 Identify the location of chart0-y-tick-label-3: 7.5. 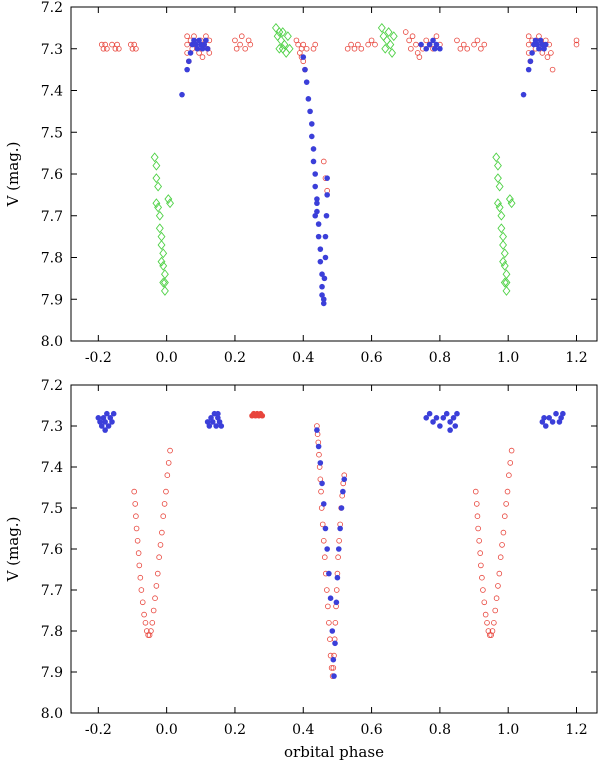
(52, 133).